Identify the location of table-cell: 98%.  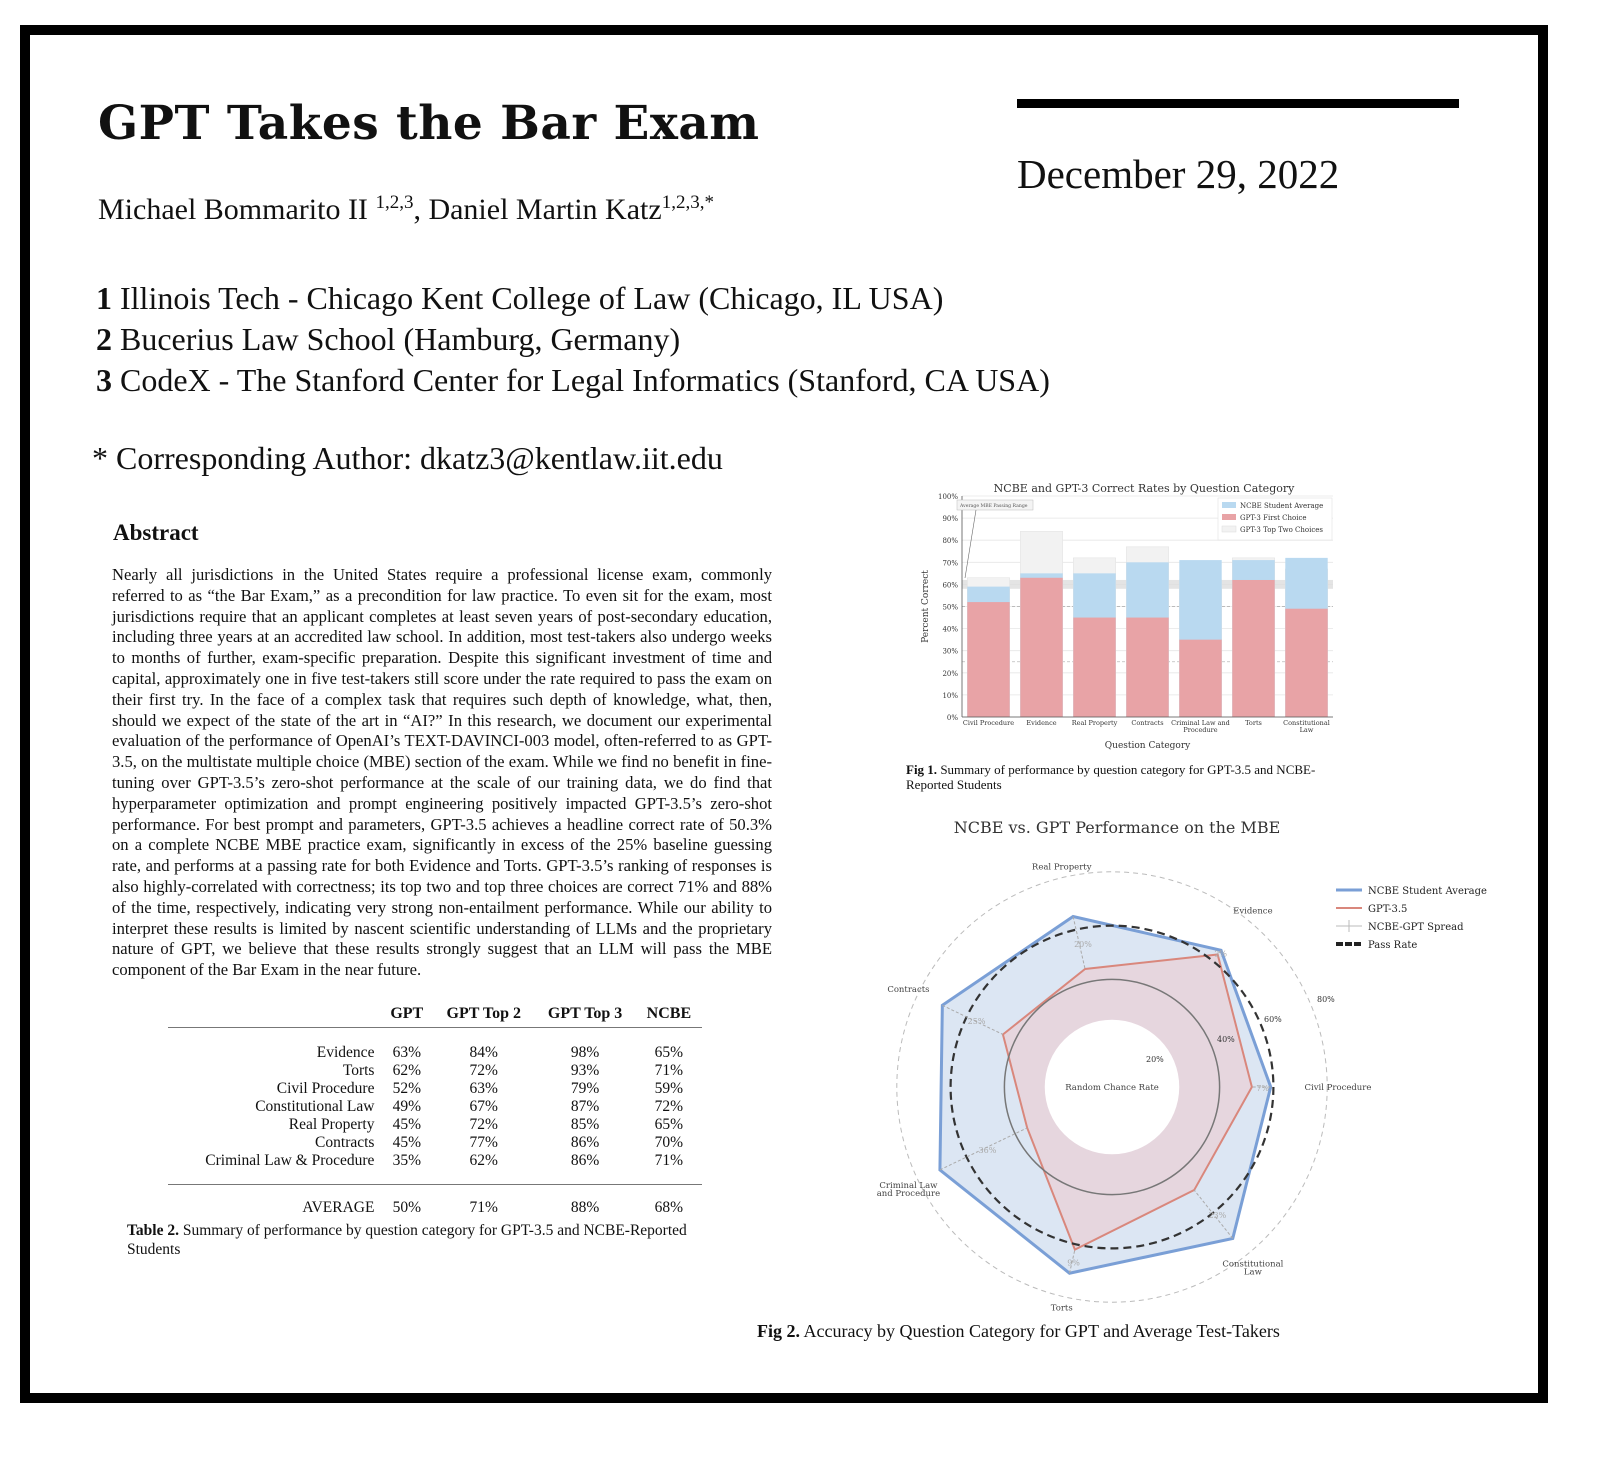
(585, 1052).